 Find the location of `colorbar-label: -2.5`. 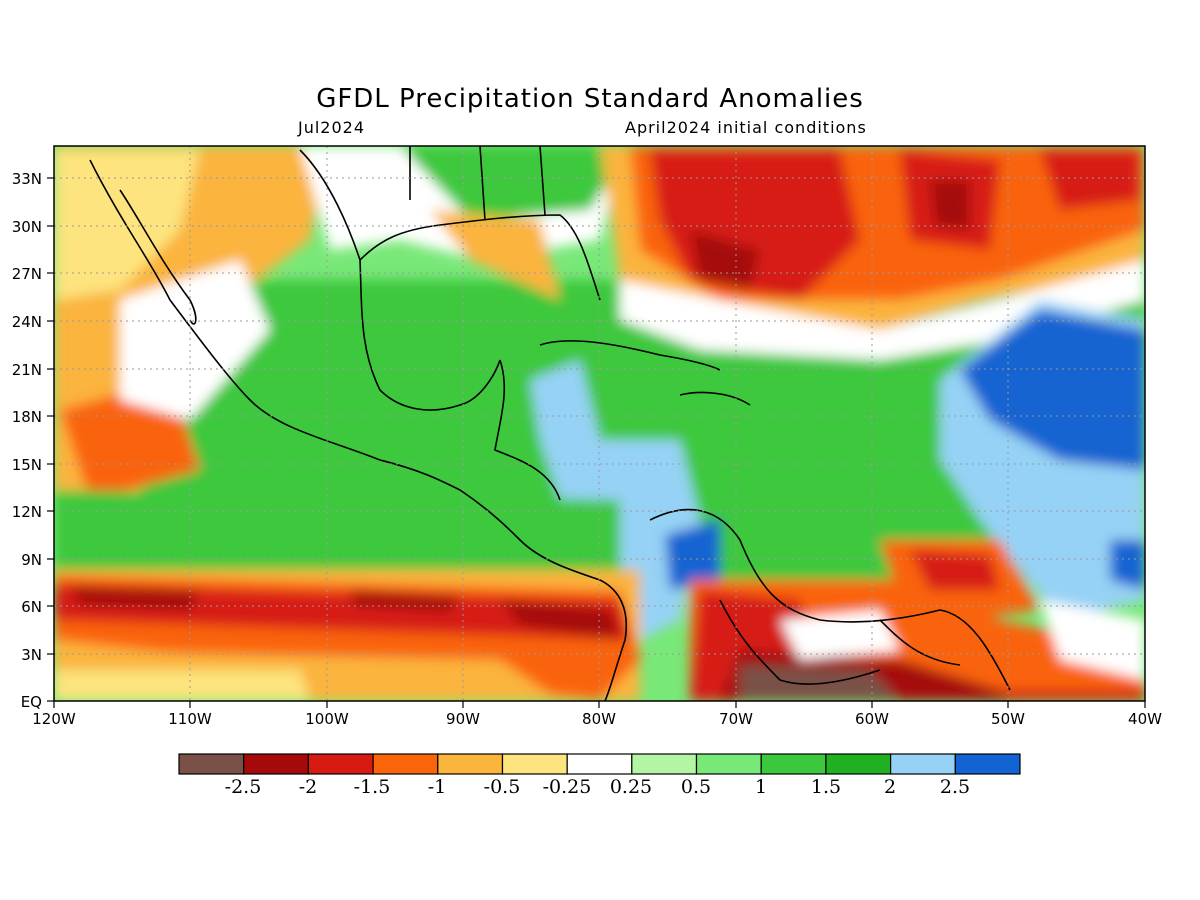

colorbar-label: -2.5 is located at coordinates (243, 787).